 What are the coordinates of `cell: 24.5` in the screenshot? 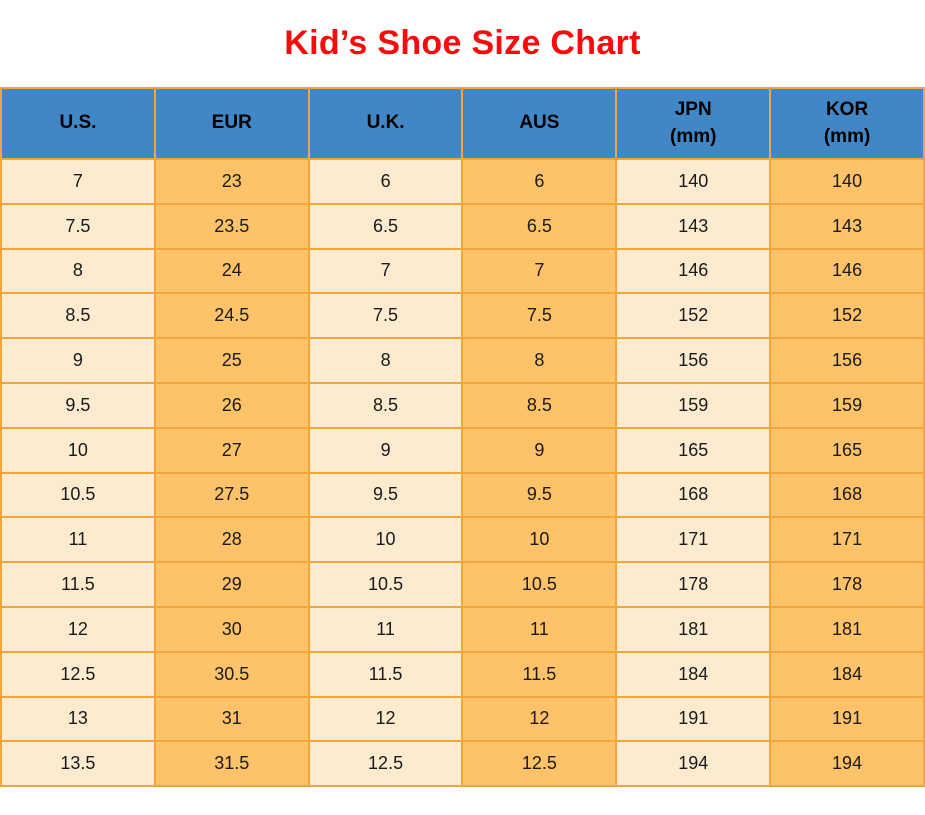 It's located at (231, 316).